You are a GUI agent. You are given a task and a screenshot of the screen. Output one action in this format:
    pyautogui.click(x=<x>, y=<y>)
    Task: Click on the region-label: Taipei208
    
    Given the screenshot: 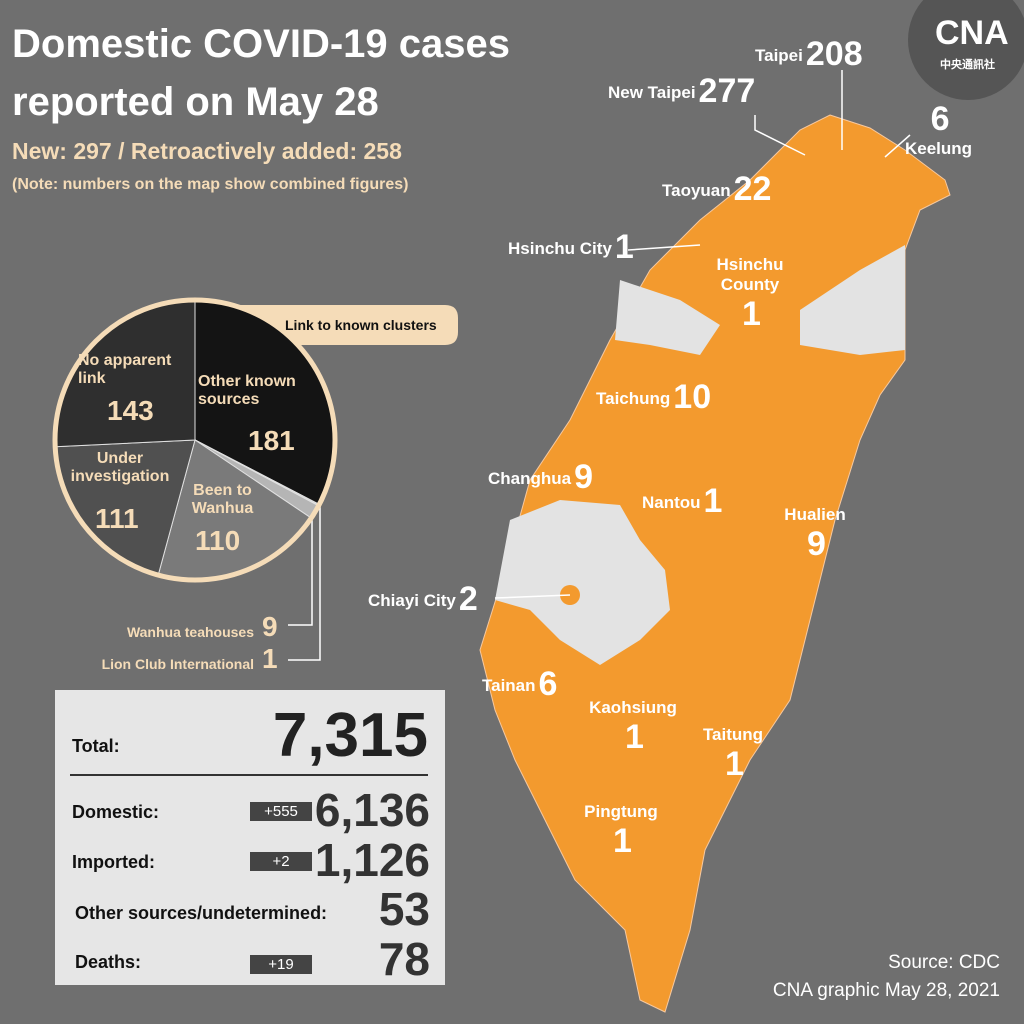 What is the action you would take?
    pyautogui.click(x=809, y=54)
    